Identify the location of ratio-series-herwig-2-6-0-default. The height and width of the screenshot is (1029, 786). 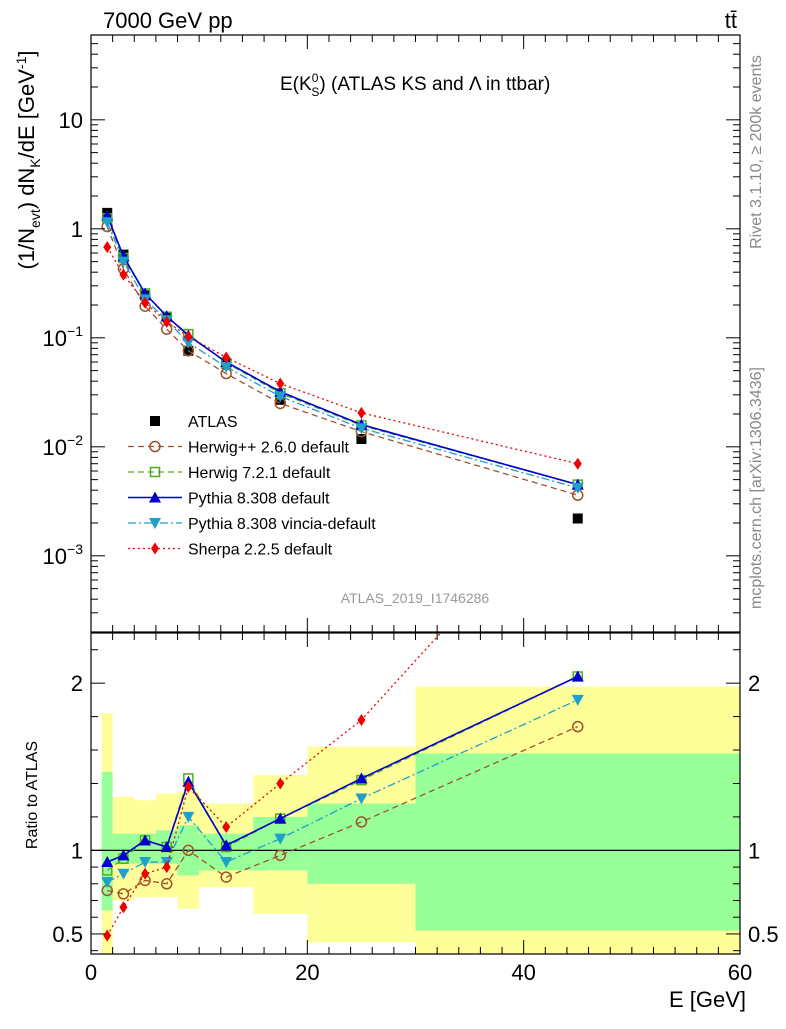
(342, 810).